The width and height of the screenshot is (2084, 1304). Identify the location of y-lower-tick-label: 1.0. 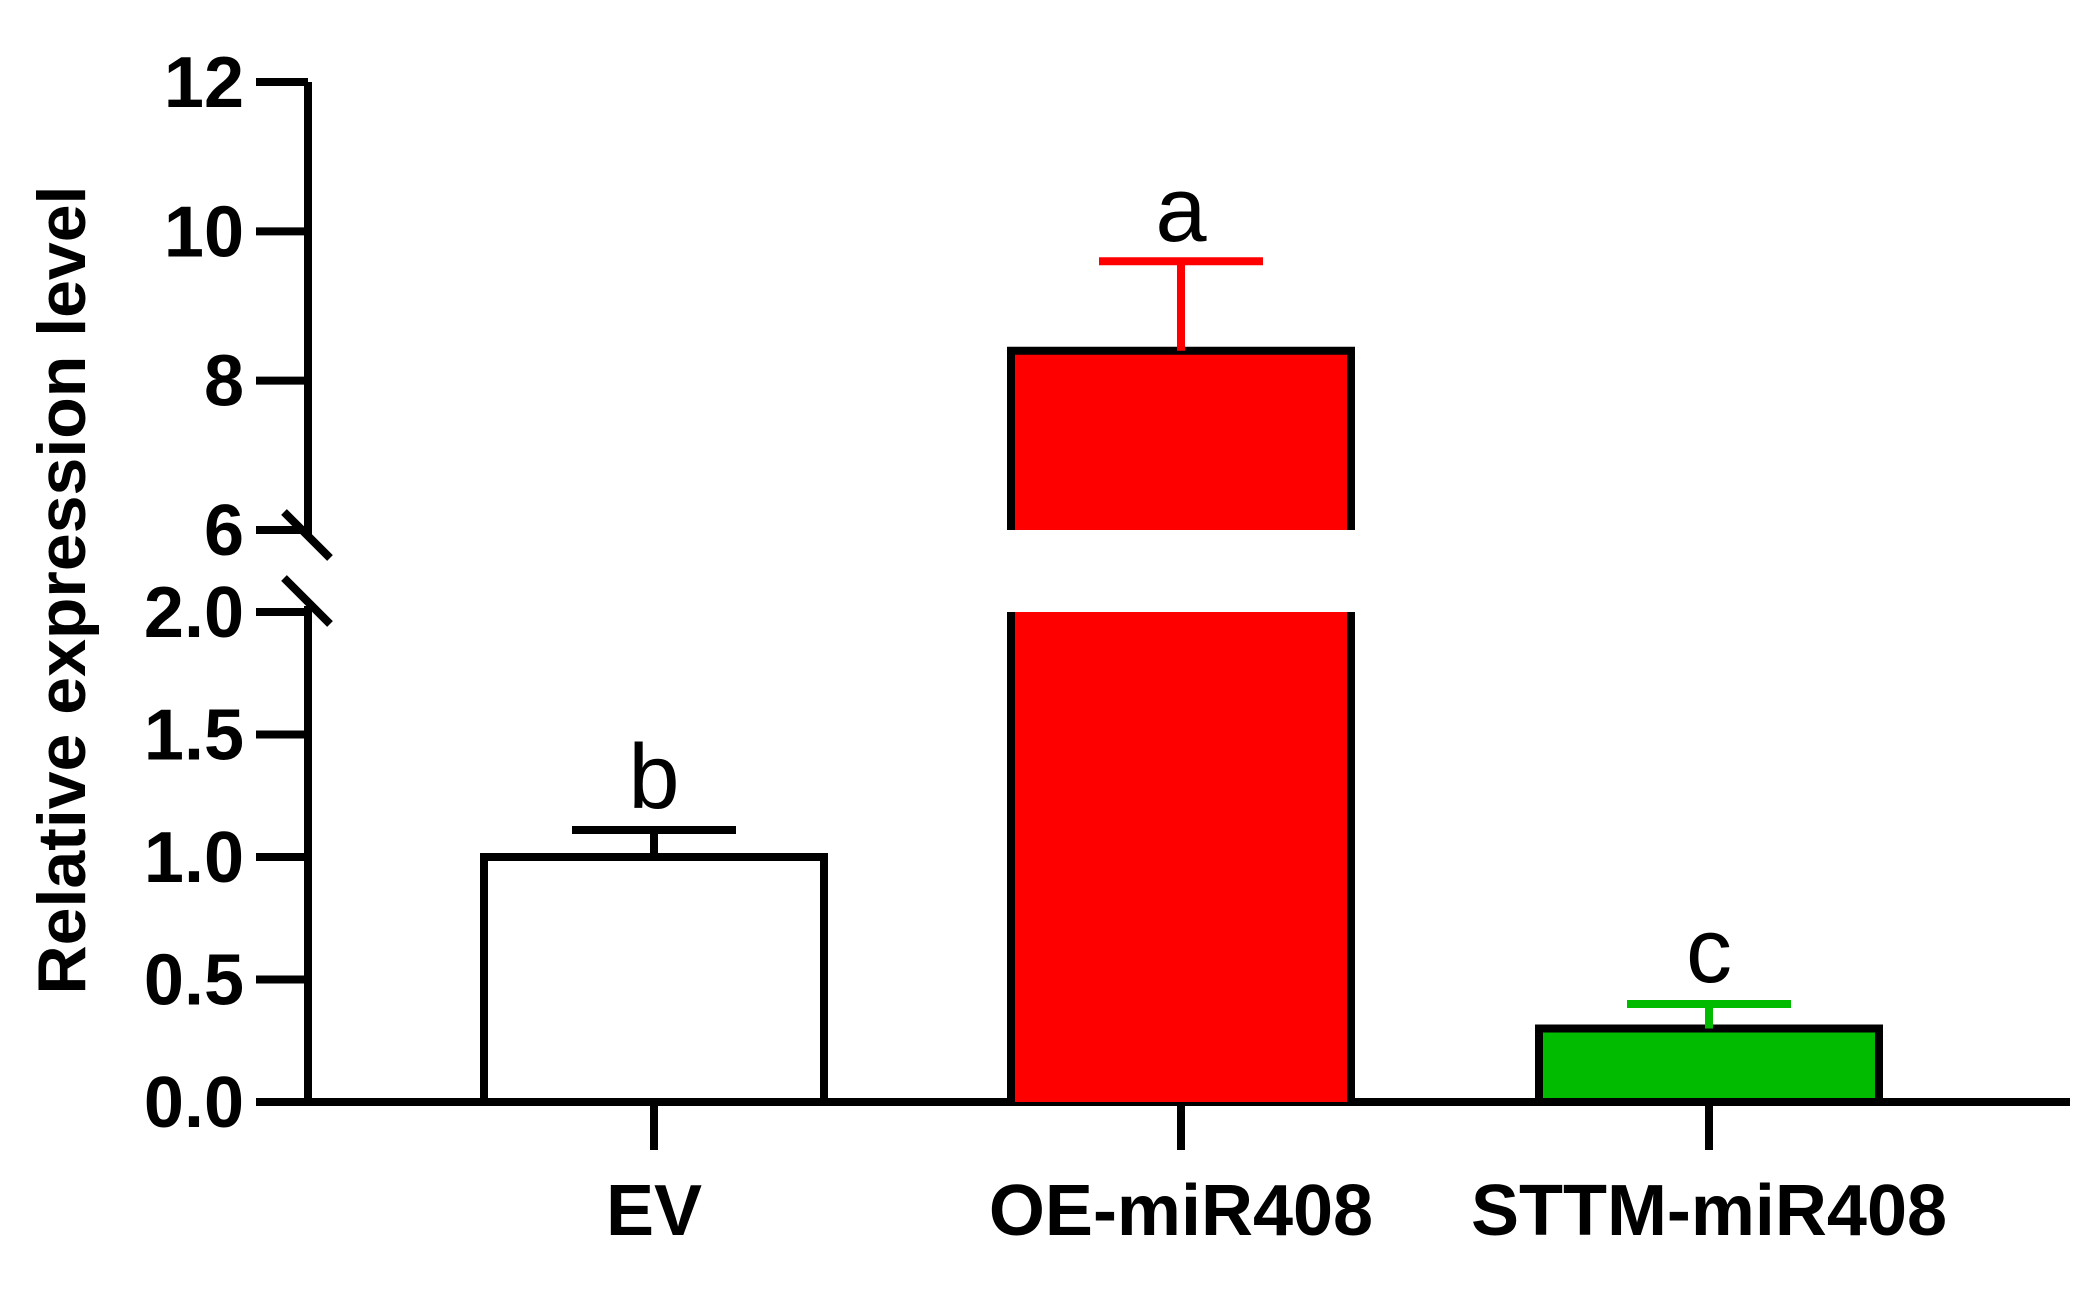
(194, 858).